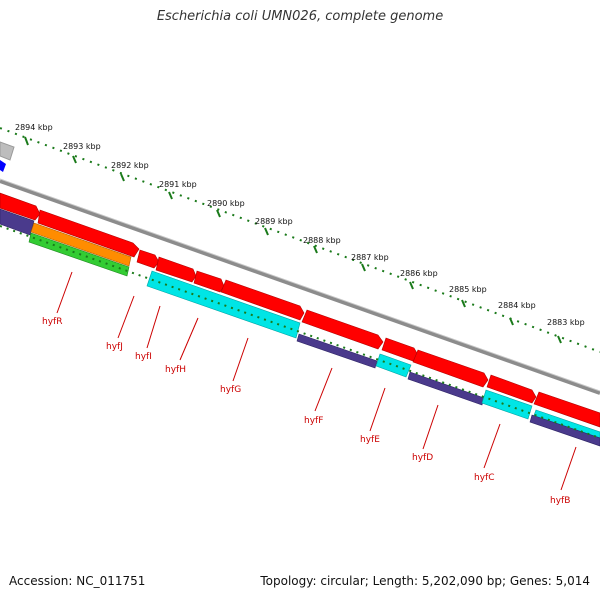  What do you see at coordinates (226, 203) in the screenshot?
I see `kbp-label: 2890 kbp` at bounding box center [226, 203].